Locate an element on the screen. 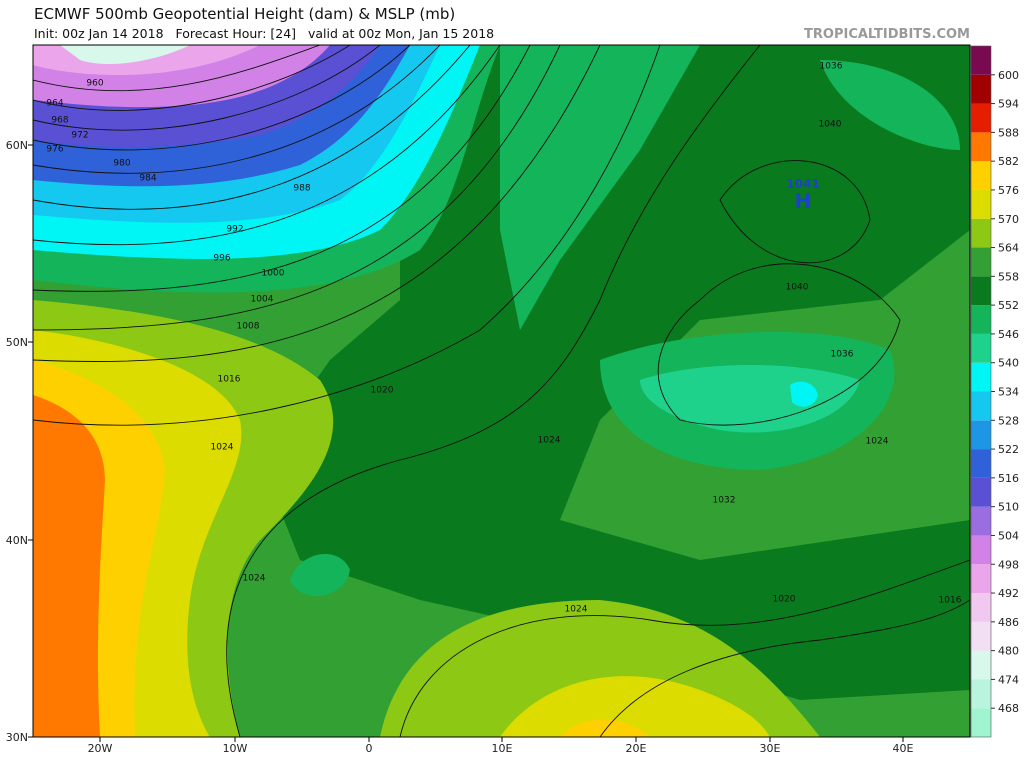 The width and height of the screenshot is (1024, 761). colorbar-label: 546 is located at coordinates (1008, 334).